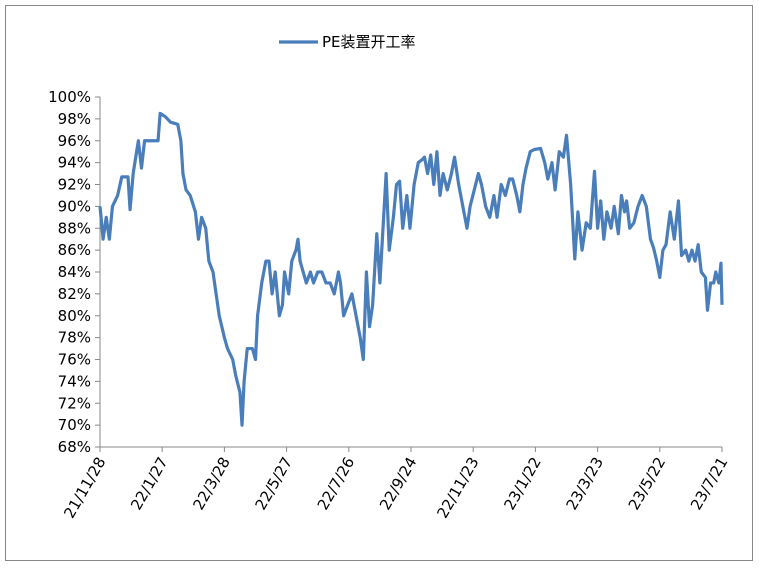  Describe the element at coordinates (74, 338) in the screenshot. I see `y-tick-label: 78%` at that location.